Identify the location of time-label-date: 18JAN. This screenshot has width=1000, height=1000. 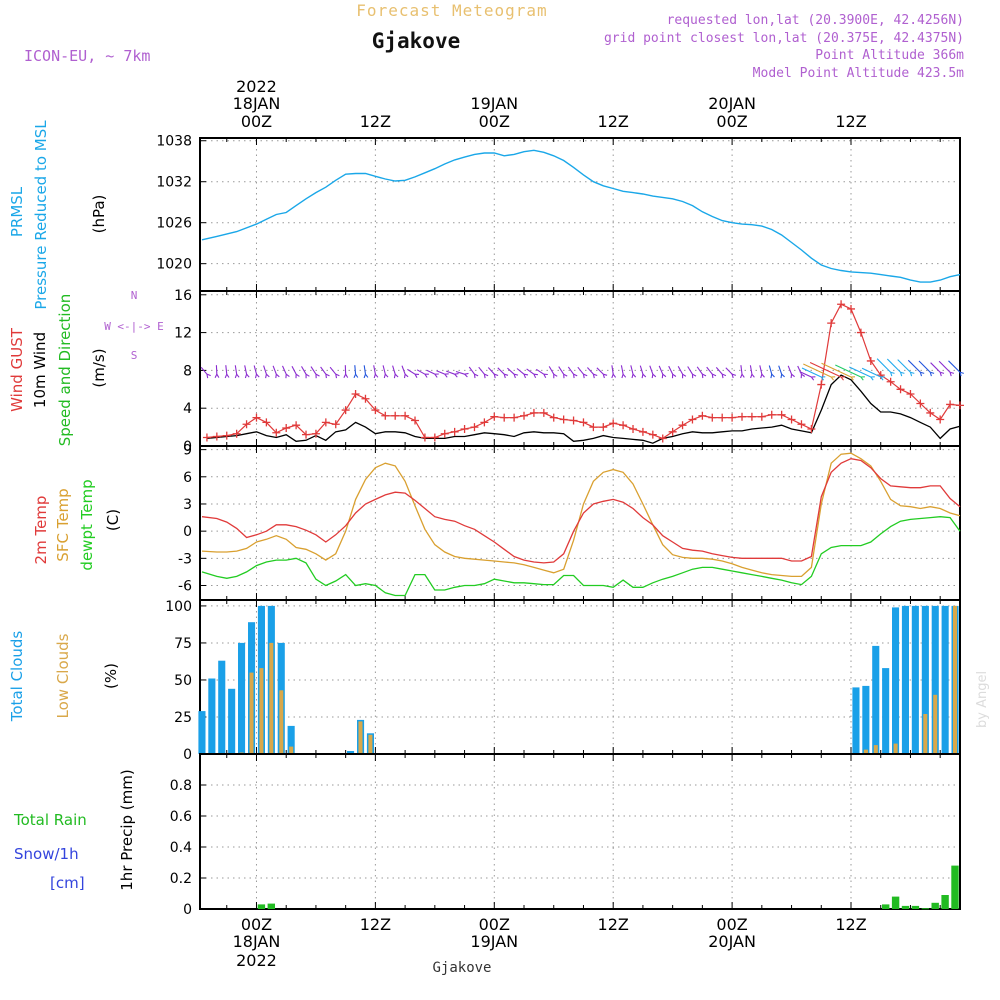
(257, 941).